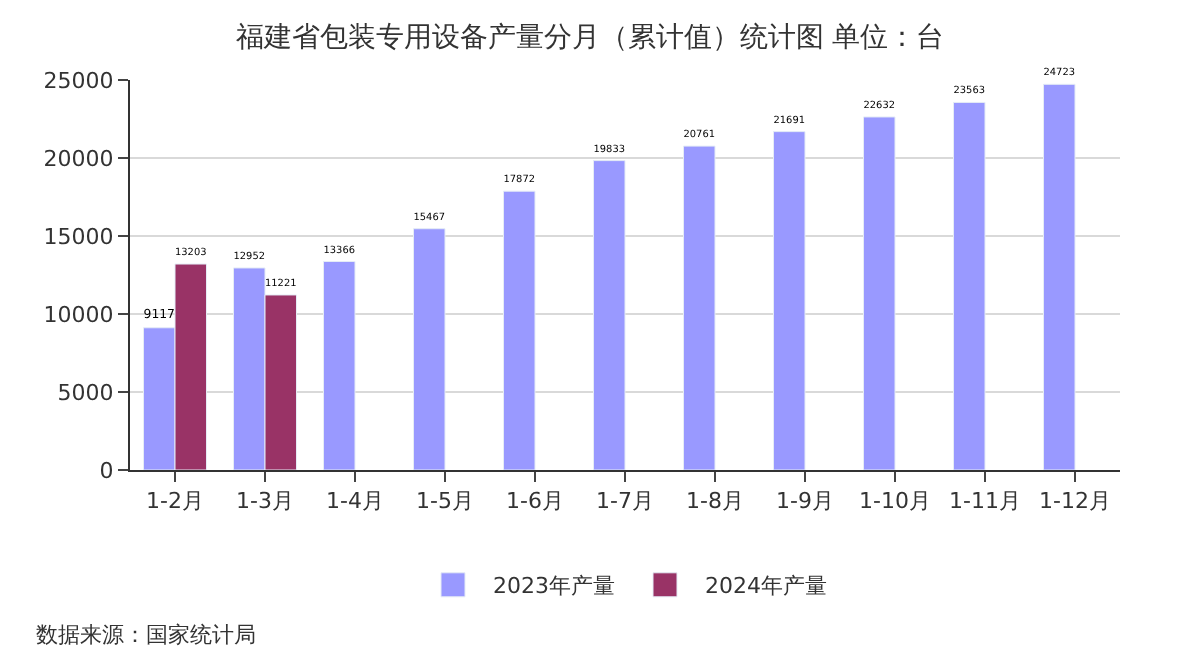  What do you see at coordinates (146, 635) in the screenshot?
I see `source-note: 数据来源：国家统计局` at bounding box center [146, 635].